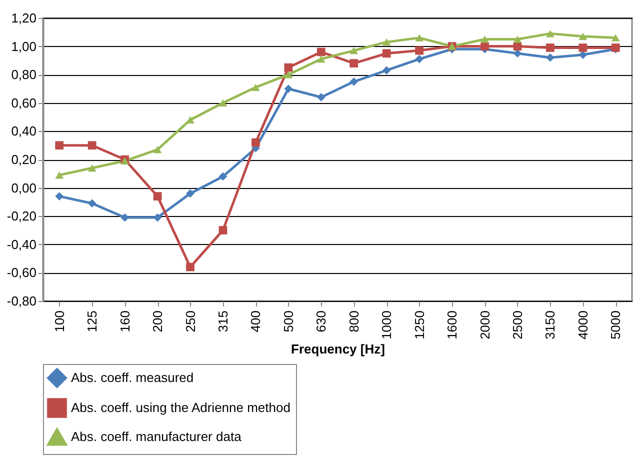 The width and height of the screenshot is (640, 459). What do you see at coordinates (256, 321) in the screenshot?
I see `x-tick-label: 400` at bounding box center [256, 321].